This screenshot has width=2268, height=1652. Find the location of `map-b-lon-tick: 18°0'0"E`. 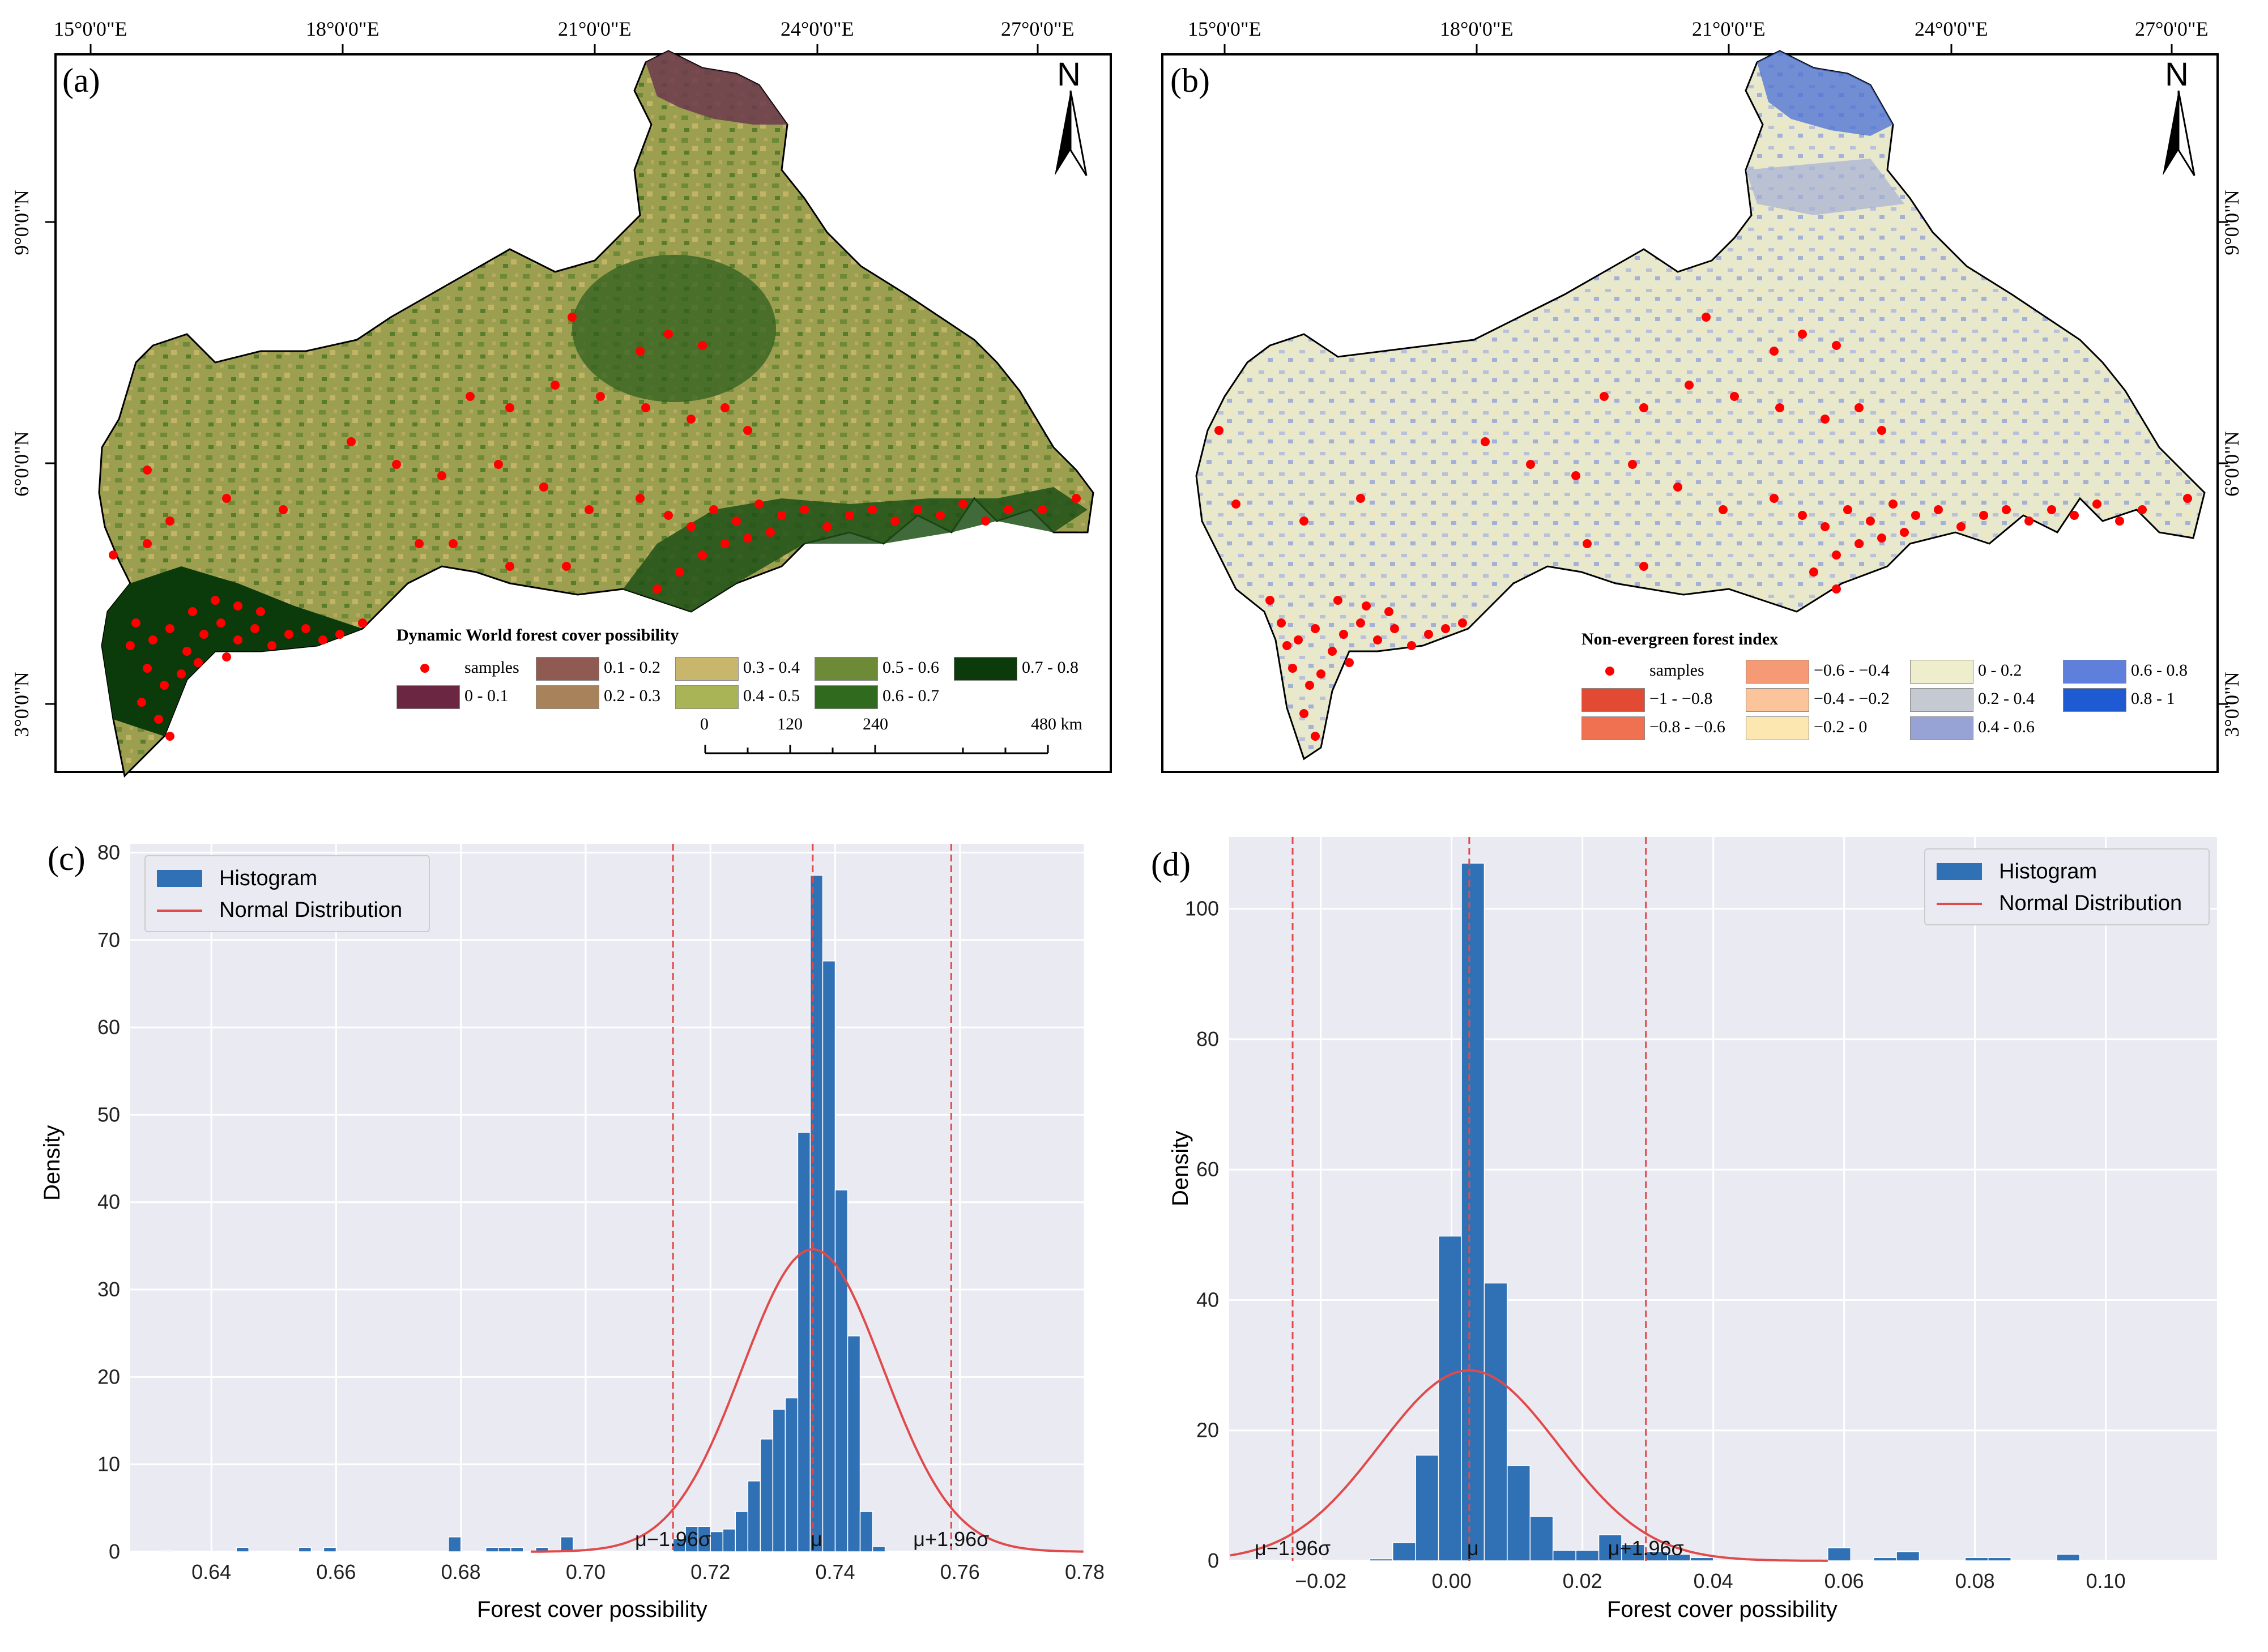

map-b-lon-tick: 18°0'0"E is located at coordinates (1477, 29).